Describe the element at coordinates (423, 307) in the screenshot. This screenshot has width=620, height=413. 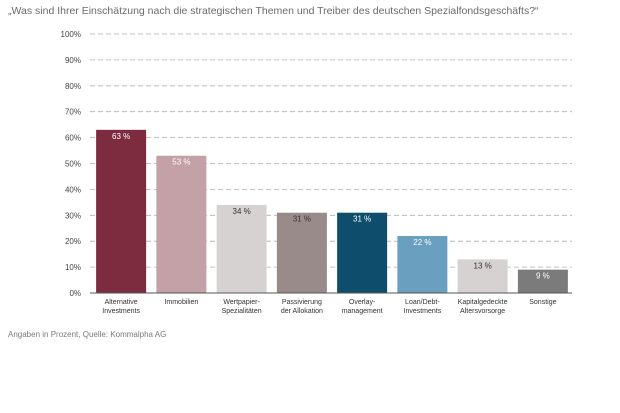
I see `x-tick-label: Loan/Debt- Investments` at that location.